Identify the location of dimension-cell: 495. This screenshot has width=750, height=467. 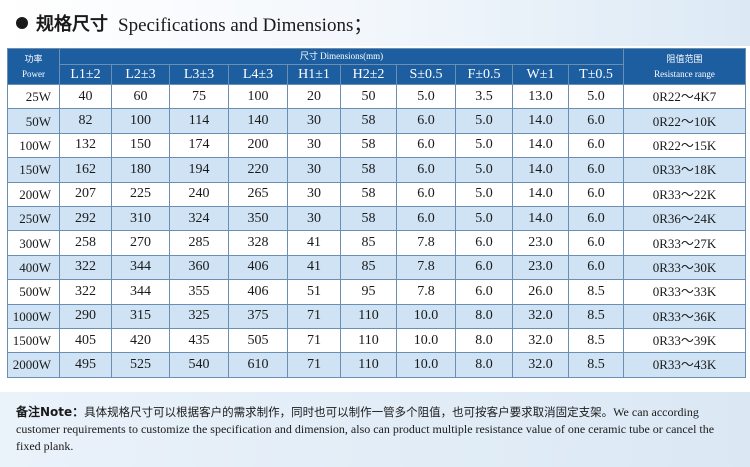
(85, 365).